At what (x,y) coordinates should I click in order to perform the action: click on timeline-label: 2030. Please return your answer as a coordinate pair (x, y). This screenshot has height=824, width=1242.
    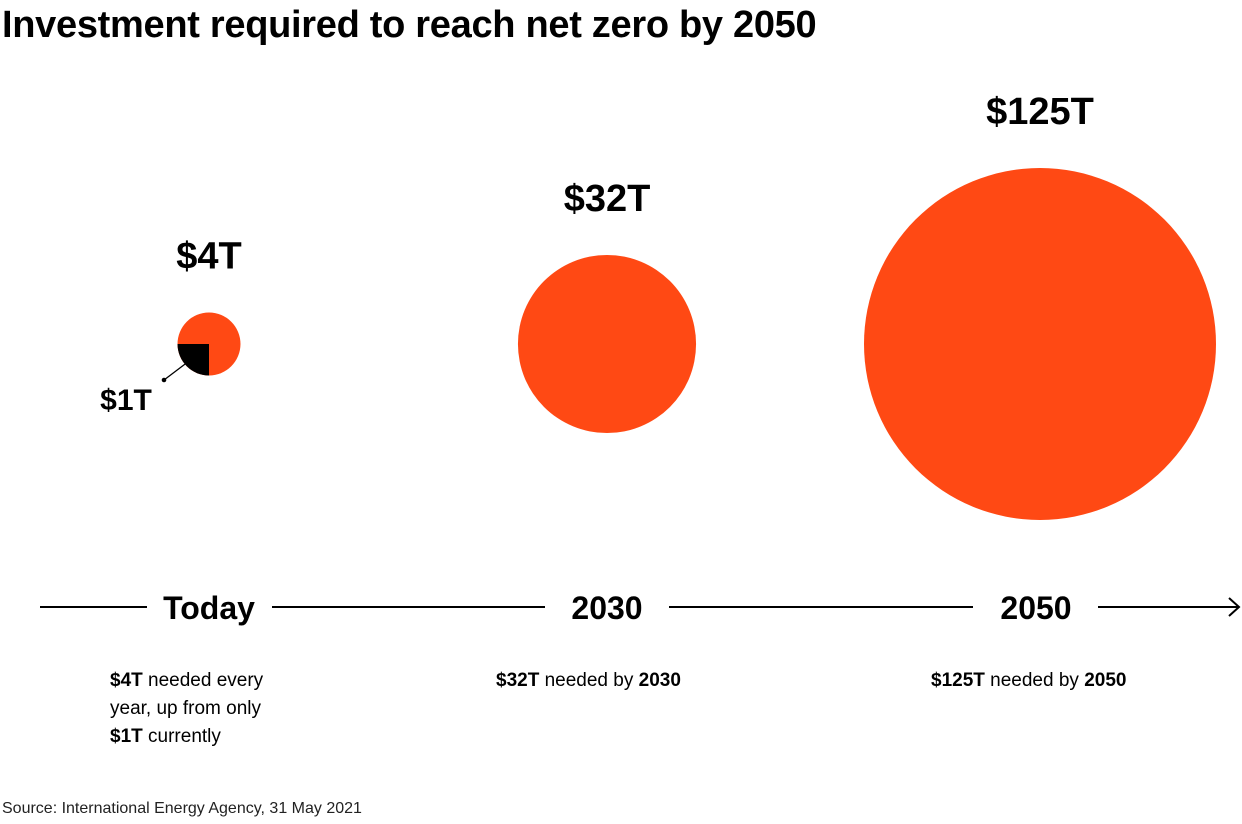
    Looking at the image, I should click on (606, 608).